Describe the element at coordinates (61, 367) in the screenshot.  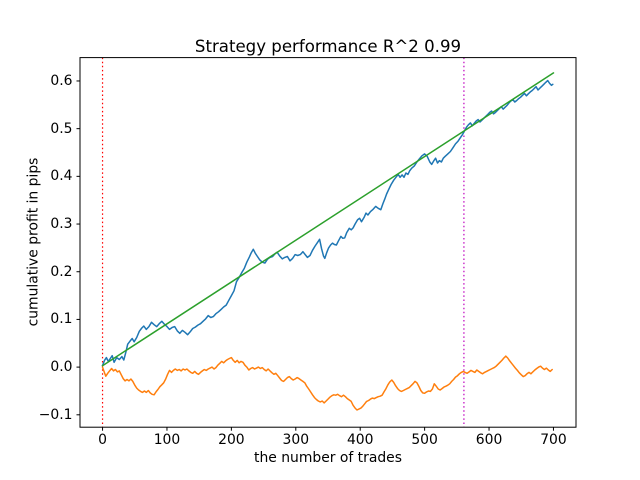
I see `y-tick-label: 0.0` at that location.